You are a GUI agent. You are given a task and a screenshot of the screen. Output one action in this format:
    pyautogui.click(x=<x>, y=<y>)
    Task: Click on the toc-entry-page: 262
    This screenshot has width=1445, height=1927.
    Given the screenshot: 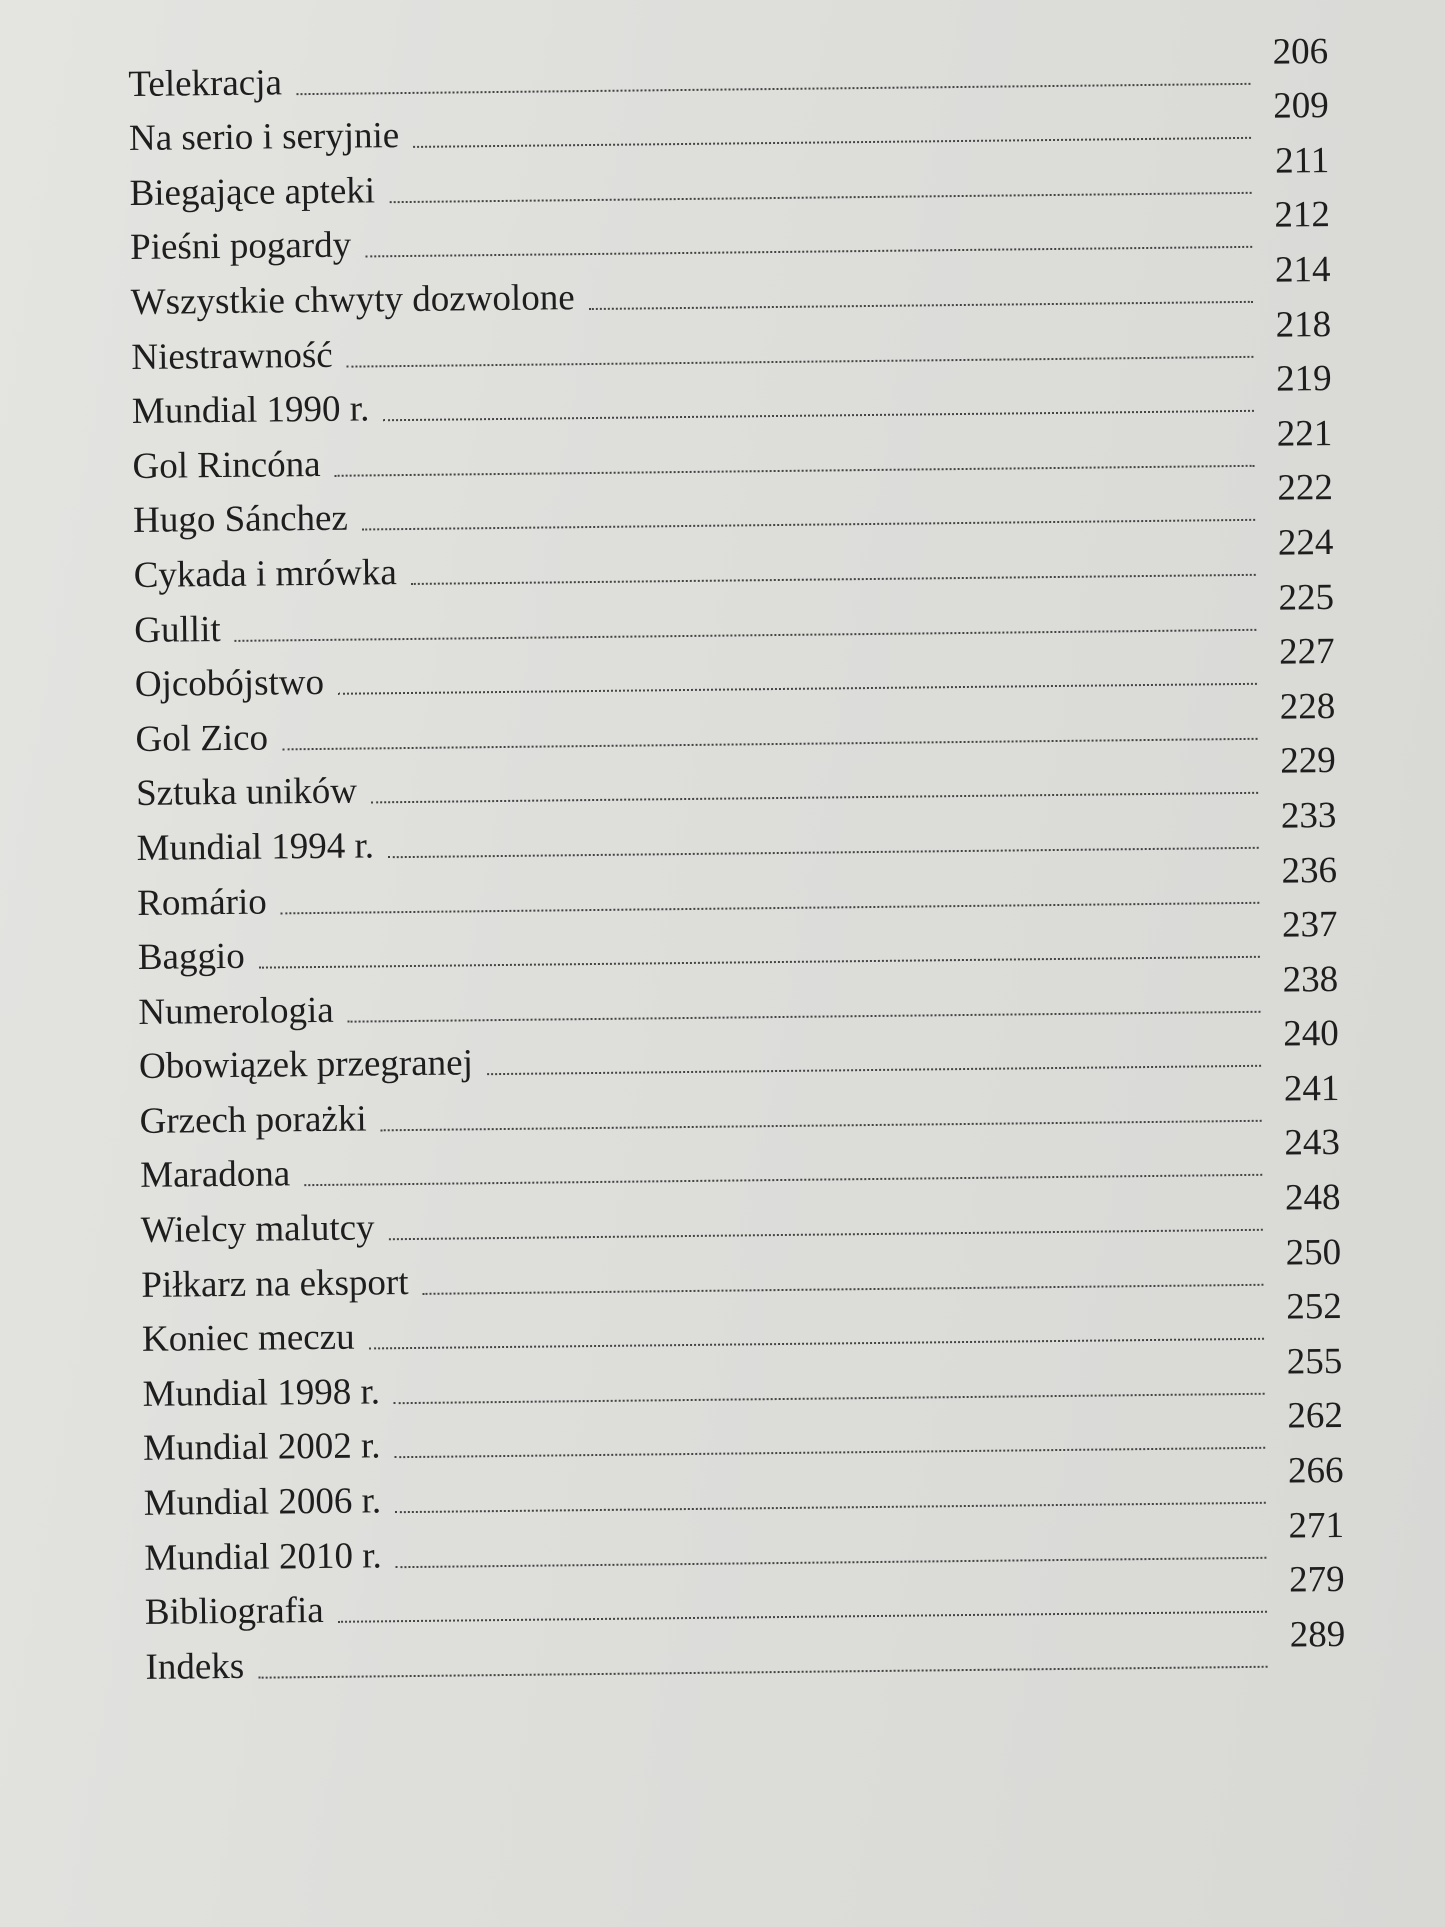 What is the action you would take?
    pyautogui.click(x=1315, y=1416)
    